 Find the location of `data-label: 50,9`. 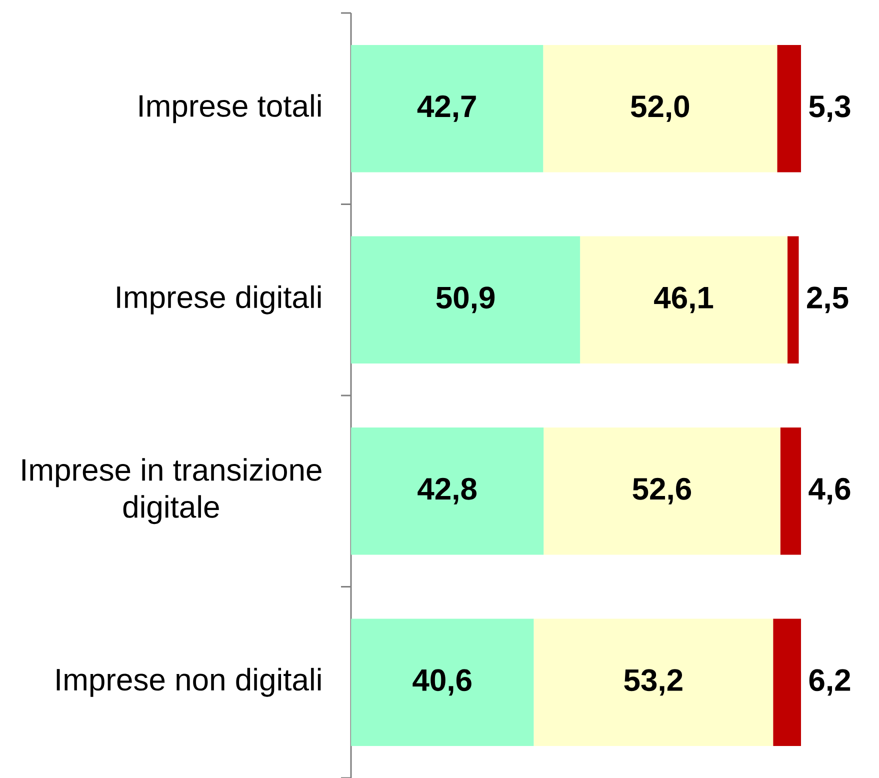

data-label: 50,9 is located at coordinates (465, 300).